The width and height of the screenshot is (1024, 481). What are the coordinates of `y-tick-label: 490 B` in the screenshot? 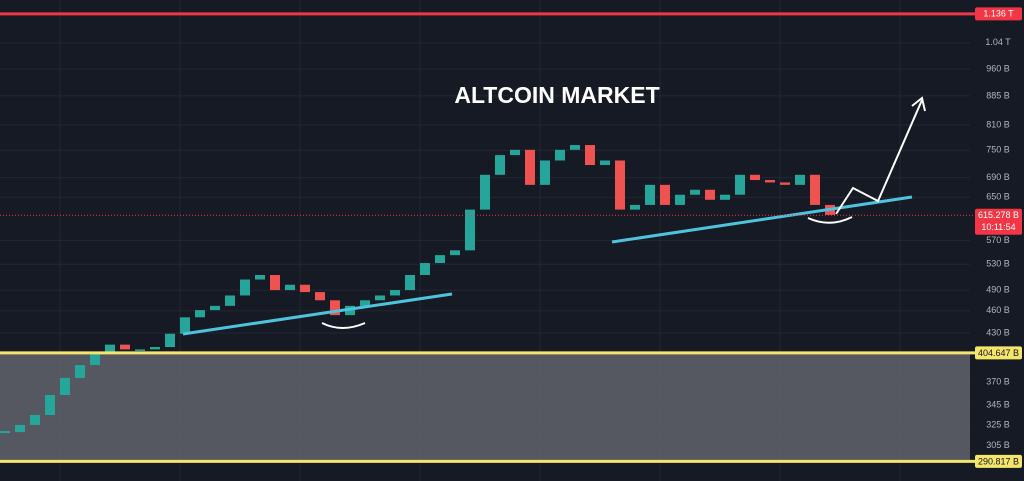 It's located at (998, 289).